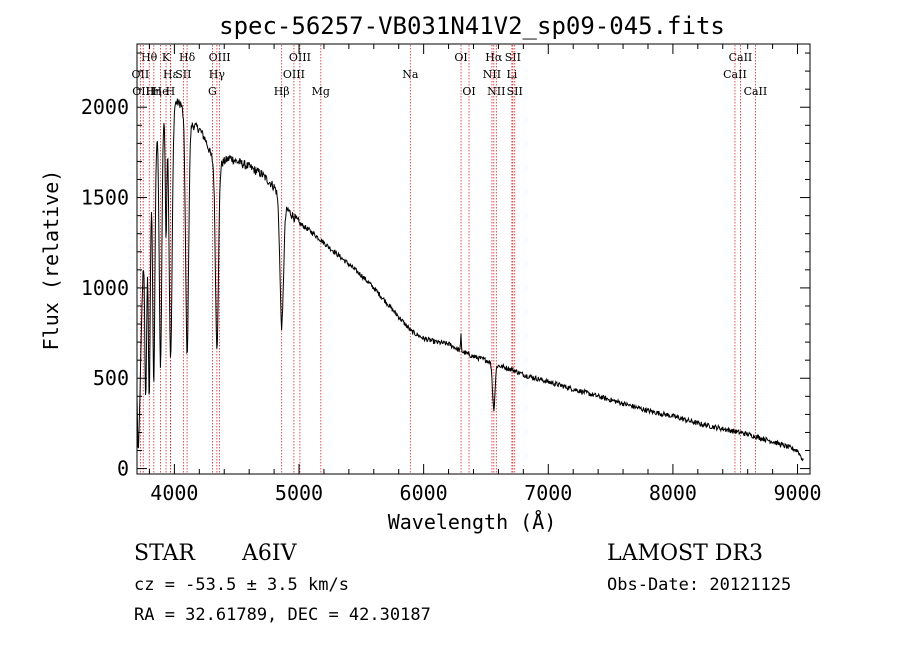  Describe the element at coordinates (166, 57) in the screenshot. I see `line-marker-label: K` at that location.